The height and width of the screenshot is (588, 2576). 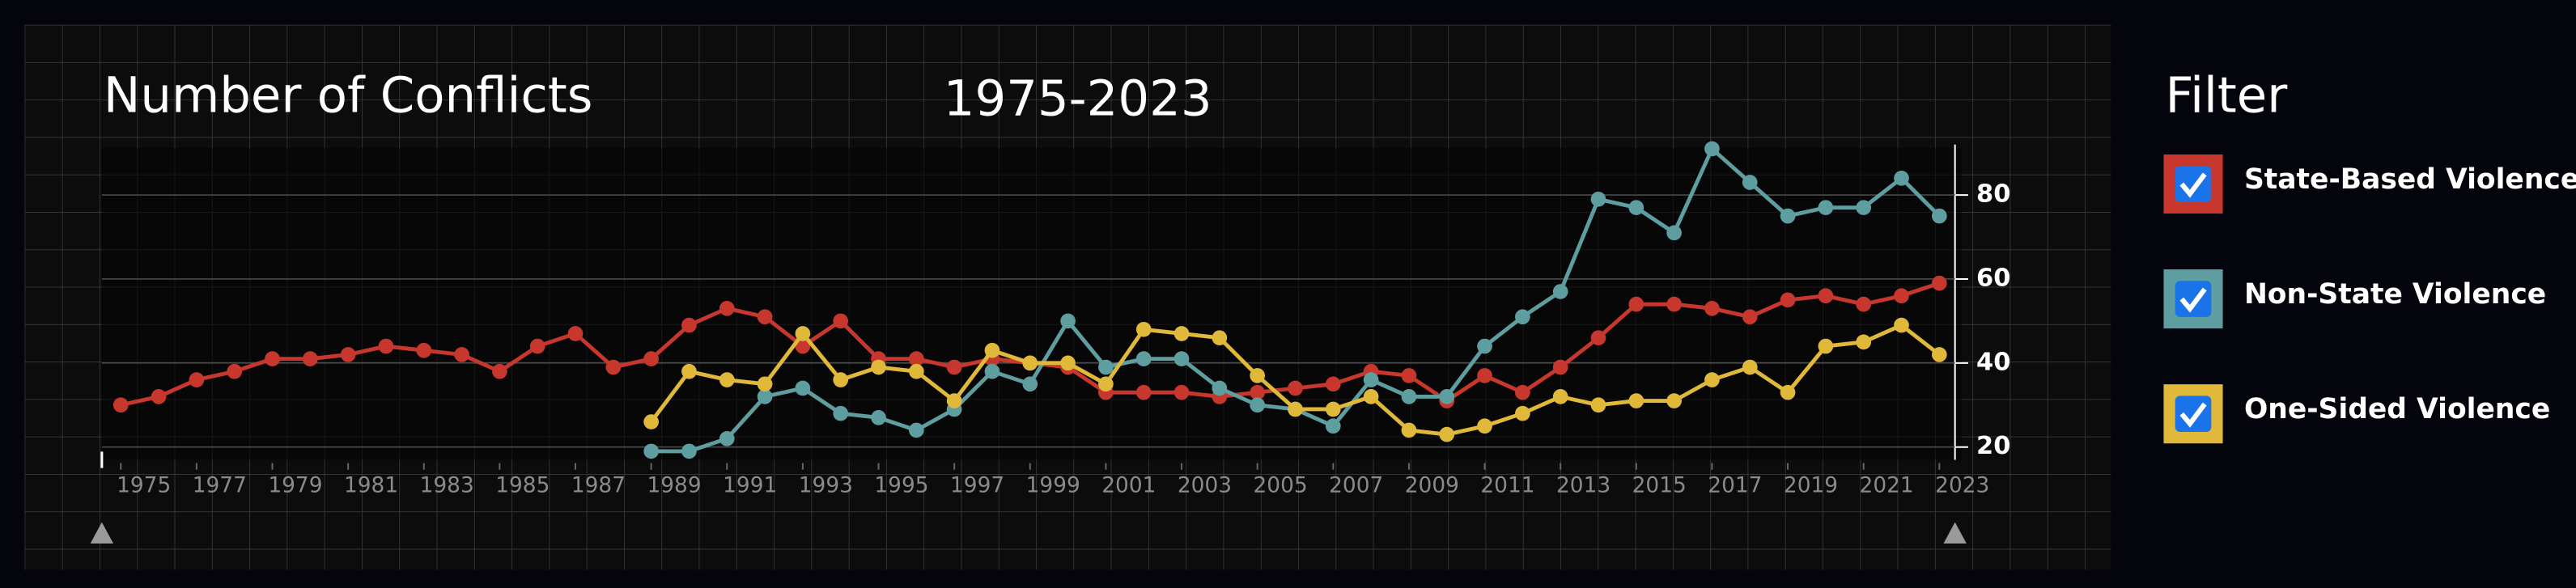 What do you see at coordinates (102, 533) in the screenshot?
I see `range-handle` at bounding box center [102, 533].